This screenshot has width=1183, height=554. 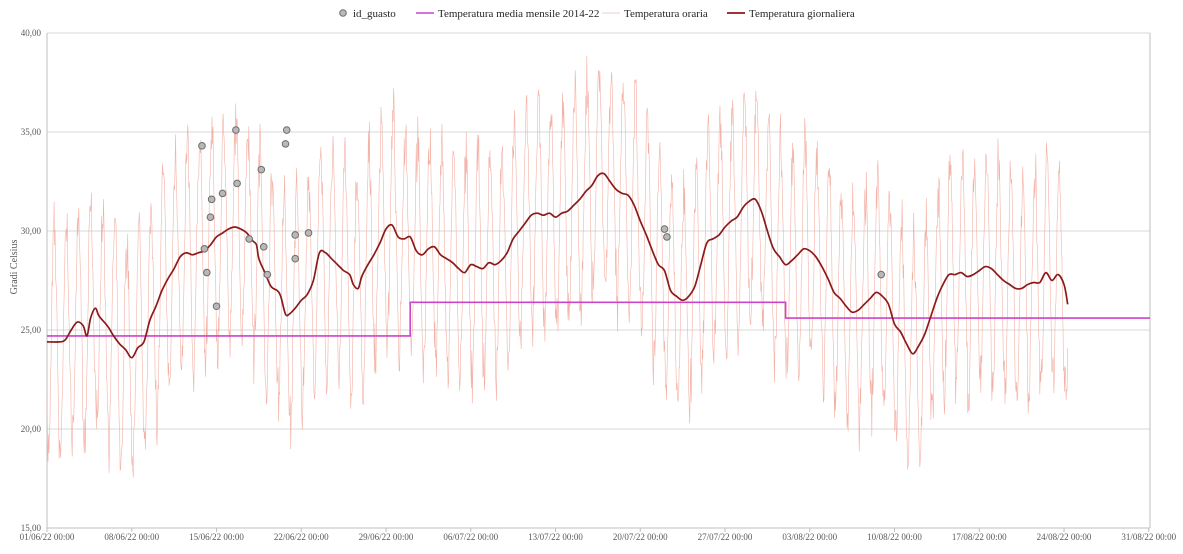 I want to click on y-tick-label: 20,00, so click(x=31, y=429).